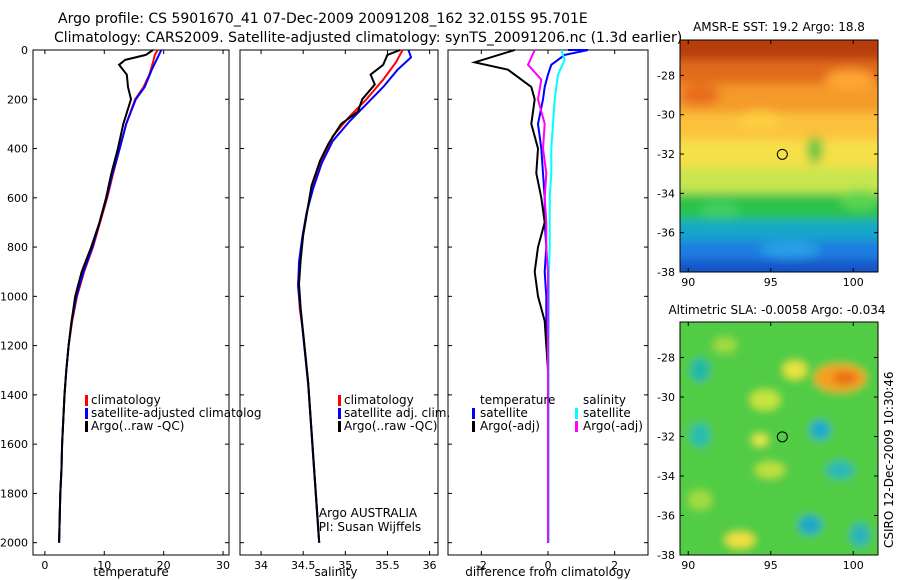 This screenshot has width=900, height=580. I want to click on salinity-x-label: salinity, so click(335, 572).